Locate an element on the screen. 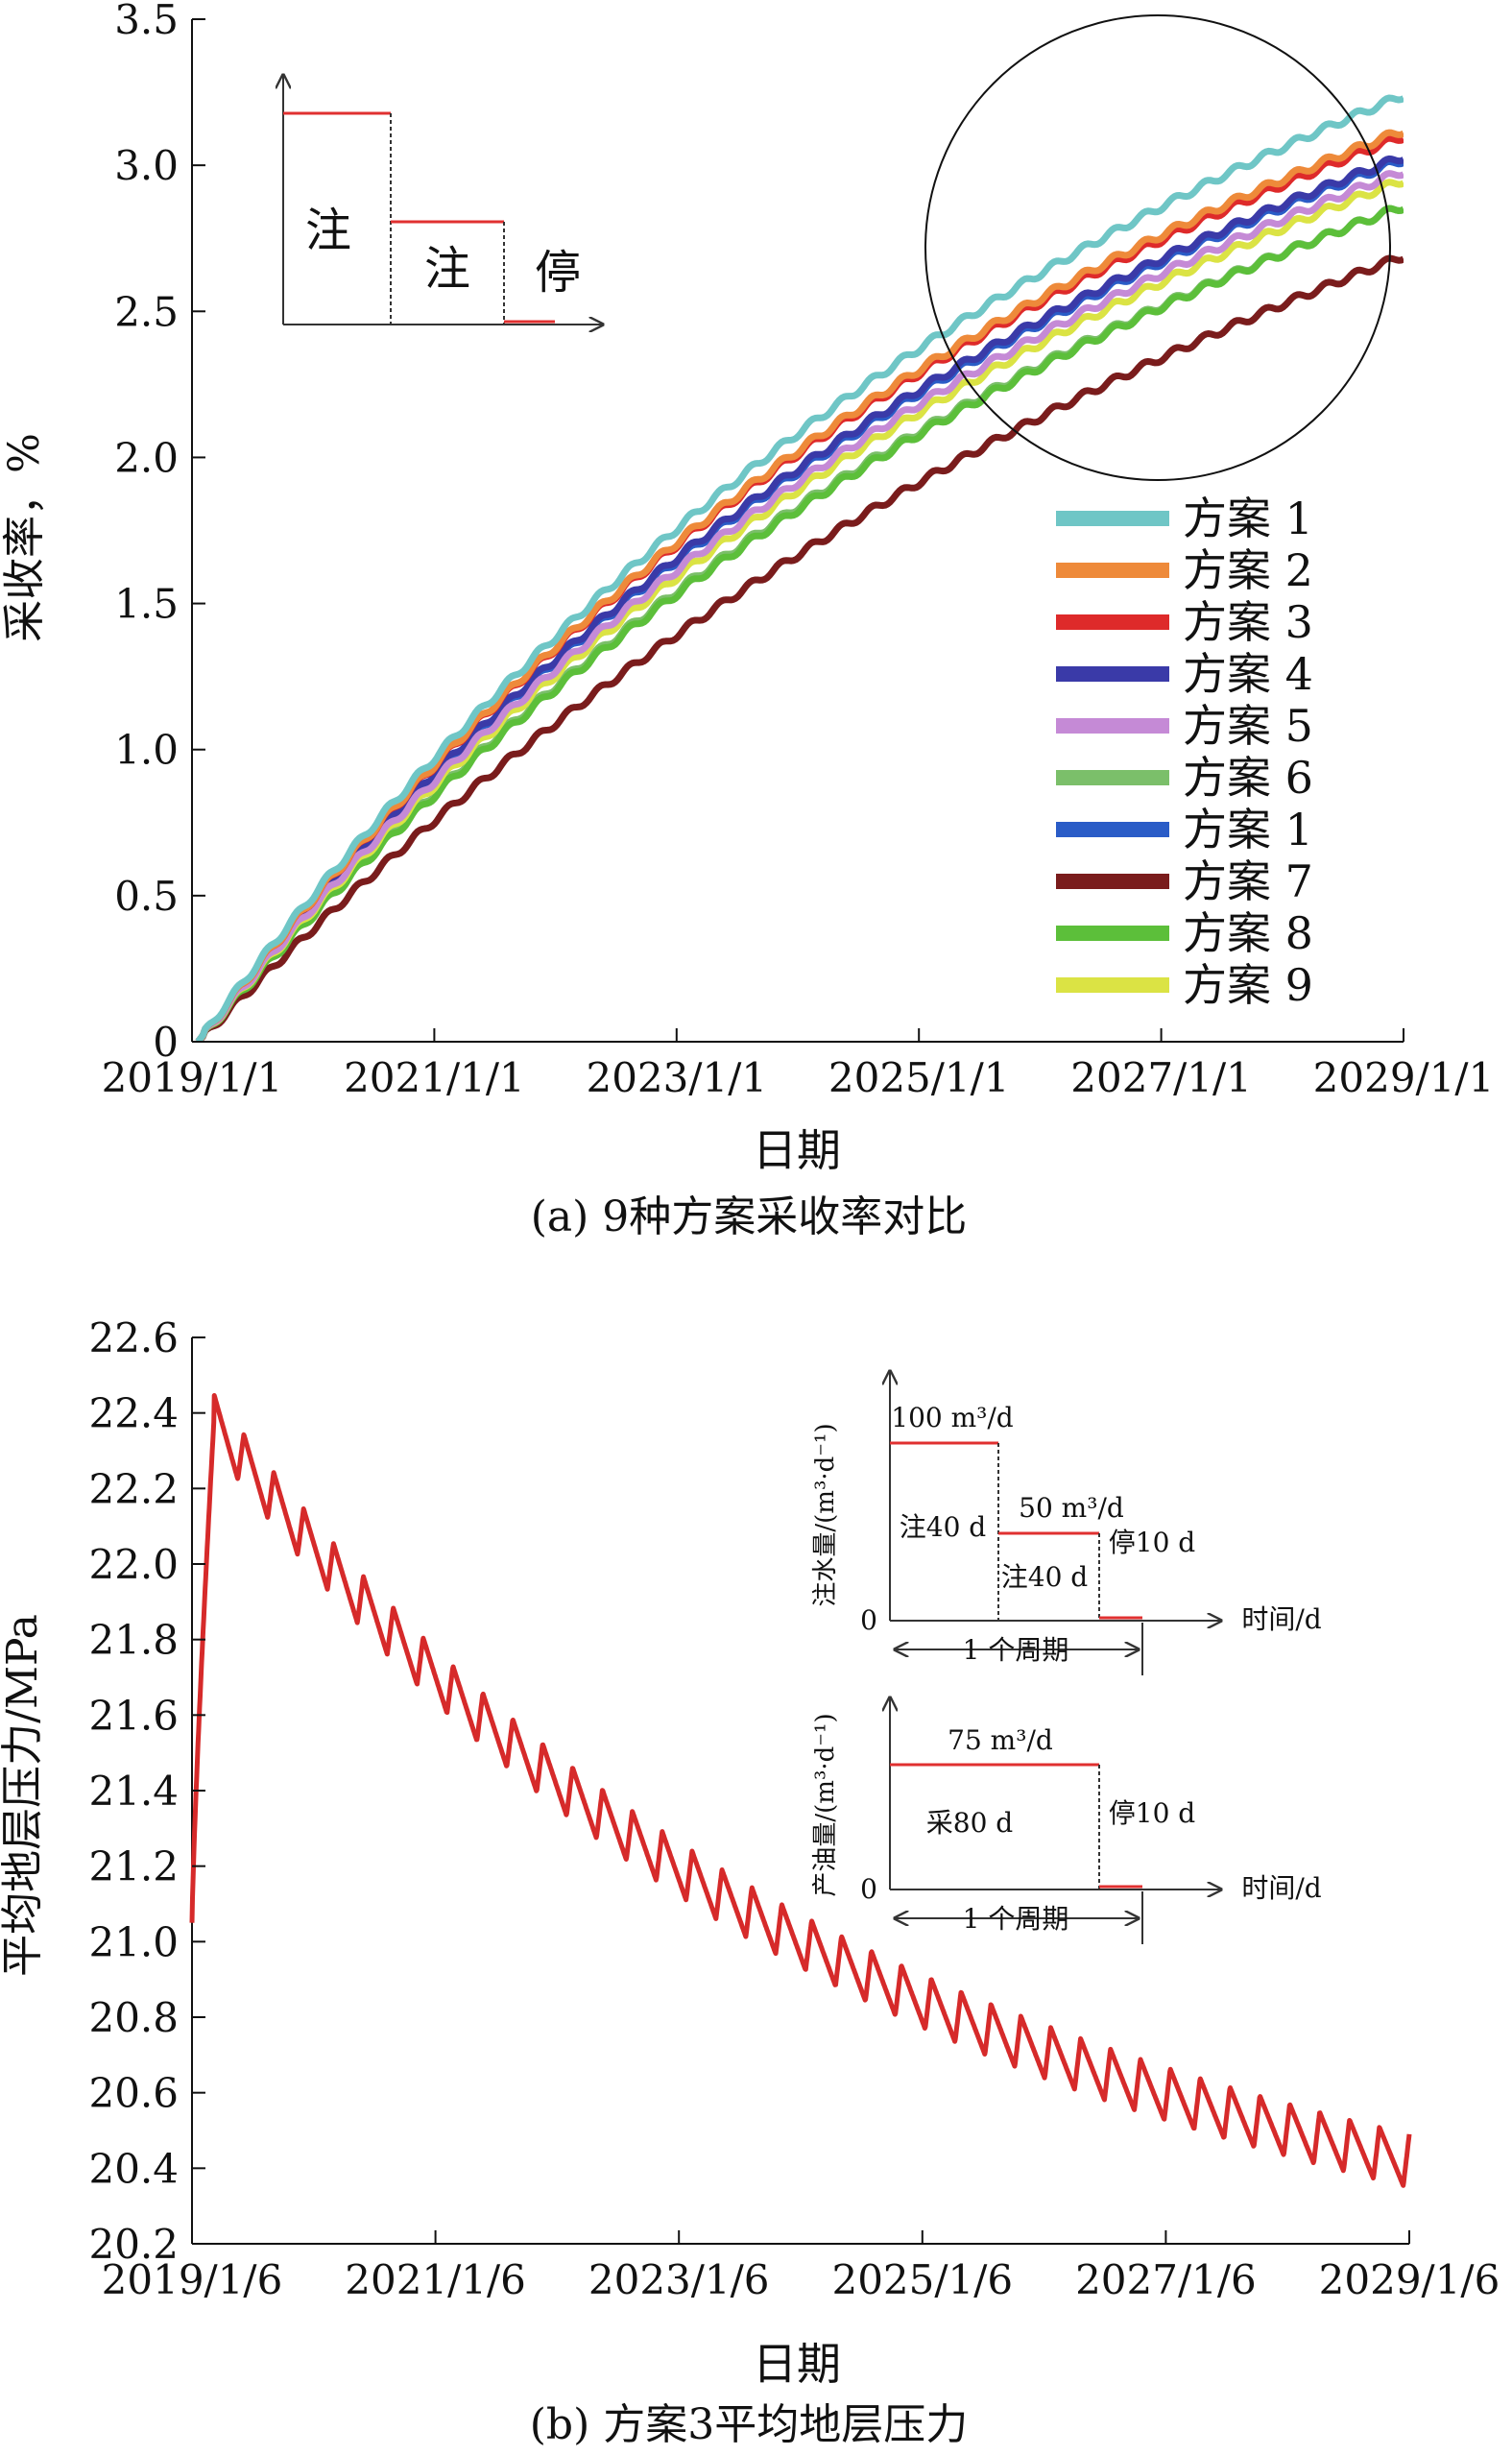  panel-b-y-label: 平均地层压力/MPa is located at coordinates (23, 1795).